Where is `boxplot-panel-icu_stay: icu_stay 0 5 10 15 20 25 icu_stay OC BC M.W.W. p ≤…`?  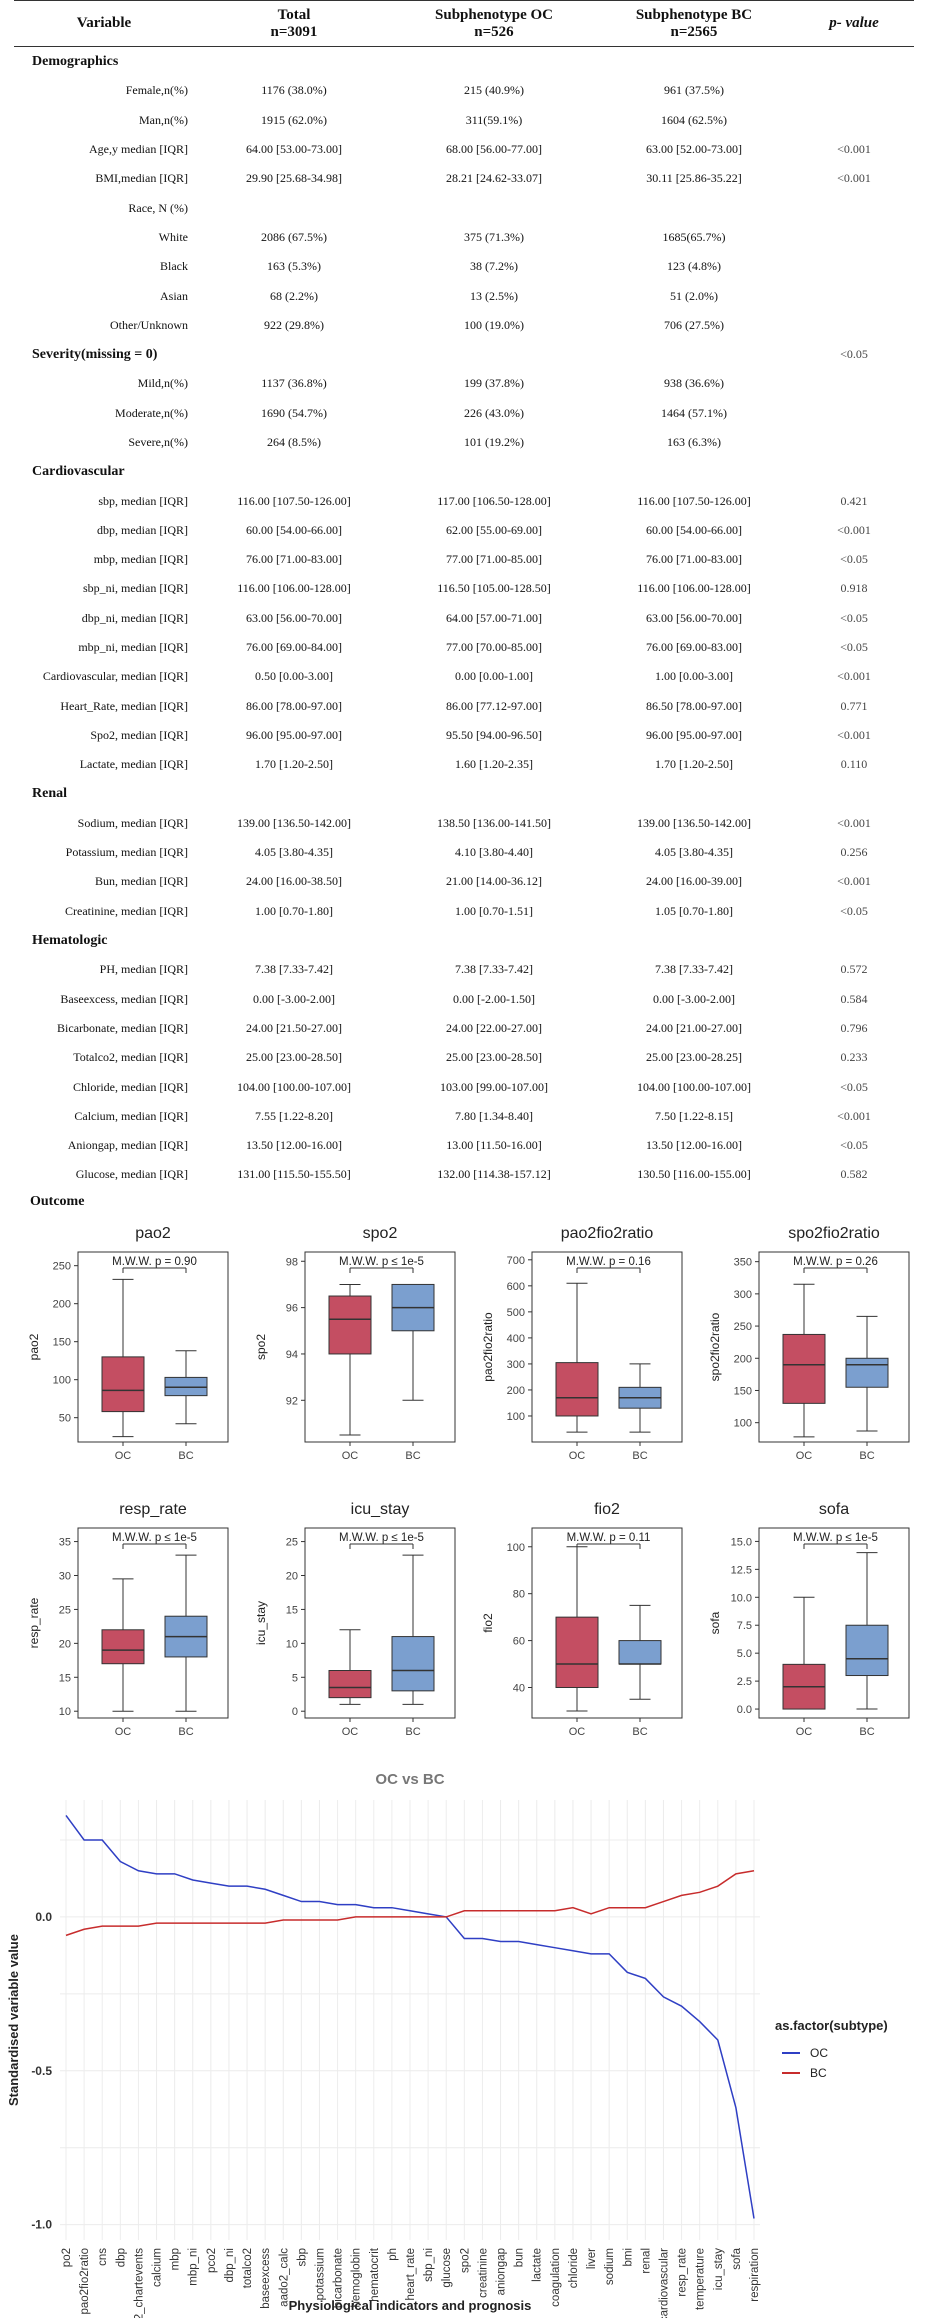
boxplot-panel-icu_stay: icu_stay 0 5 10 15 20 25 icu_stay OC BC M.W.W. p ≤… is located at coordinates (355, 1619).